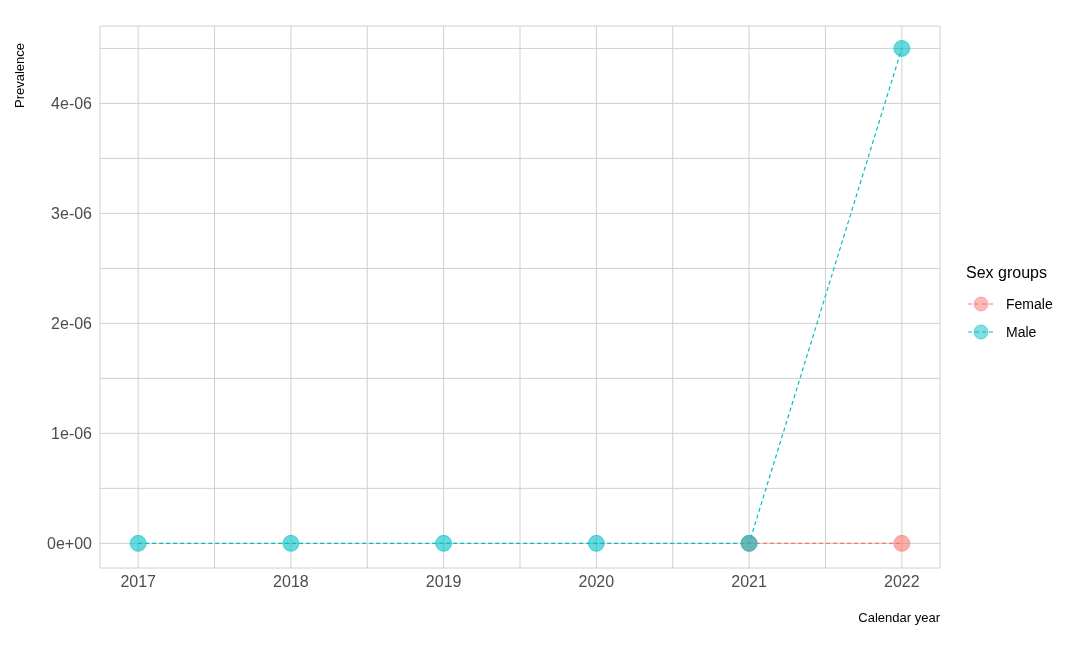 The width and height of the screenshot is (1083, 653). Describe the element at coordinates (1007, 273) in the screenshot. I see `legend-title: Sex groups` at that location.